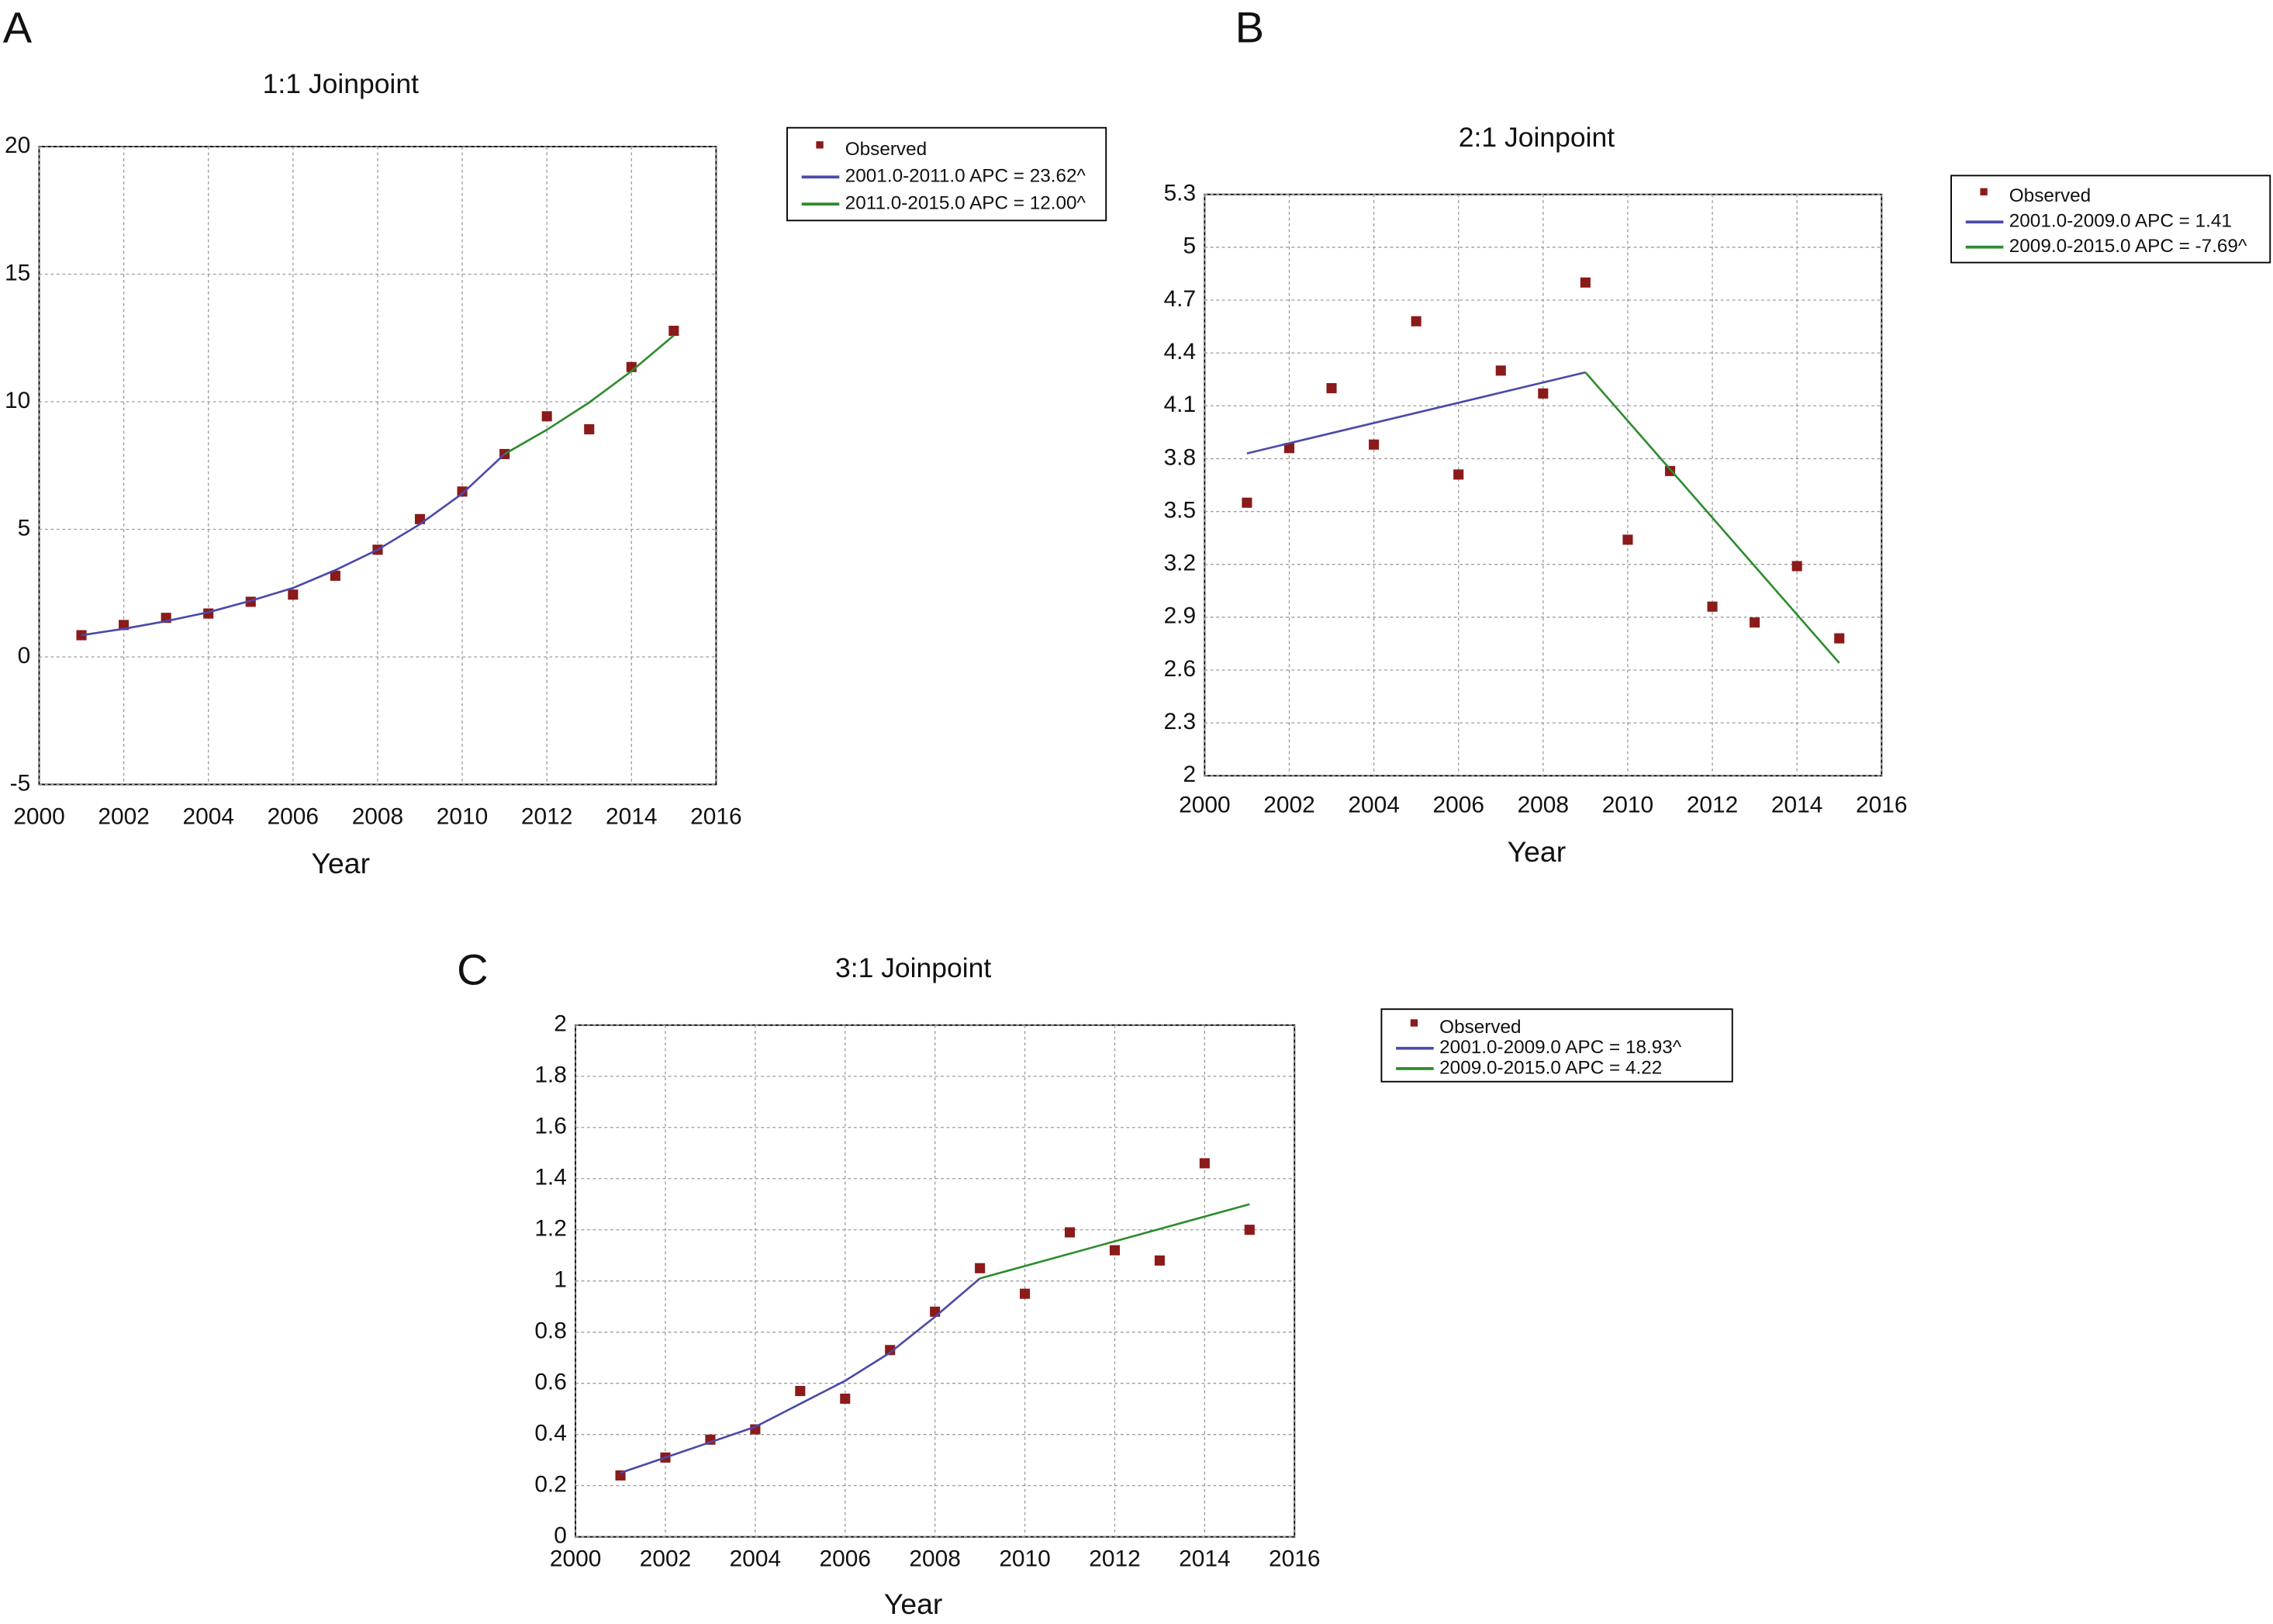 Image resolution: width=2273 pixels, height=1624 pixels. What do you see at coordinates (965, 176) in the screenshot?
I see `legend-label: 2001.0-2011.0 APC = 23.62^` at bounding box center [965, 176].